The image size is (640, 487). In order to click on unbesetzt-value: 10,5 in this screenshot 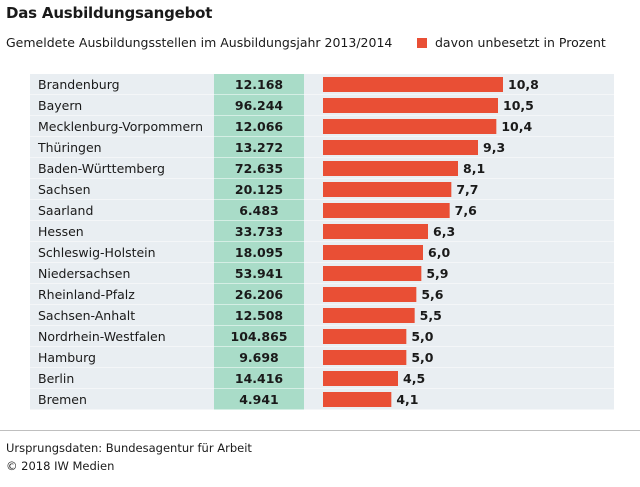, I will do `click(518, 105)`.